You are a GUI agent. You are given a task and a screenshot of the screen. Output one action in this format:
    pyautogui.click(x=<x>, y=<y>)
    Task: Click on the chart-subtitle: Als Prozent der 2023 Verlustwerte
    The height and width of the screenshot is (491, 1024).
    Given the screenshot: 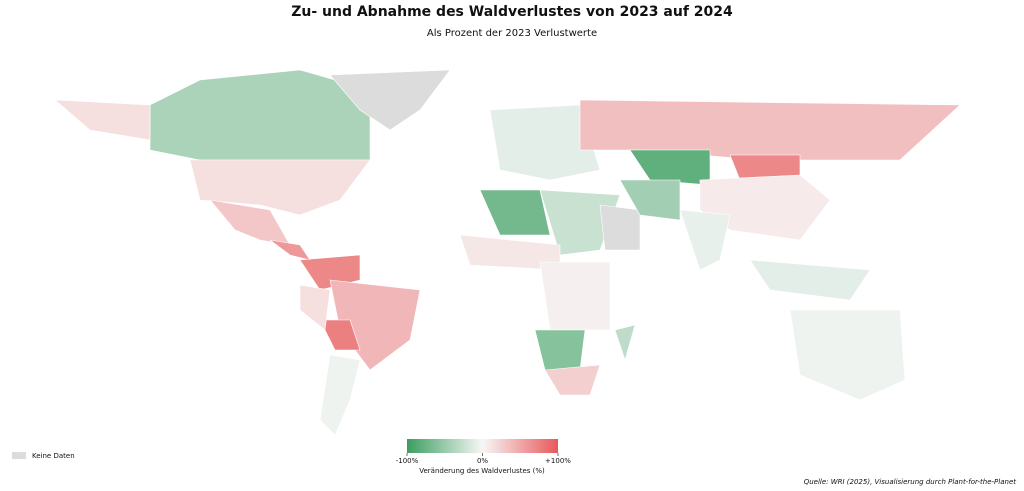 What is the action you would take?
    pyautogui.click(x=512, y=33)
    